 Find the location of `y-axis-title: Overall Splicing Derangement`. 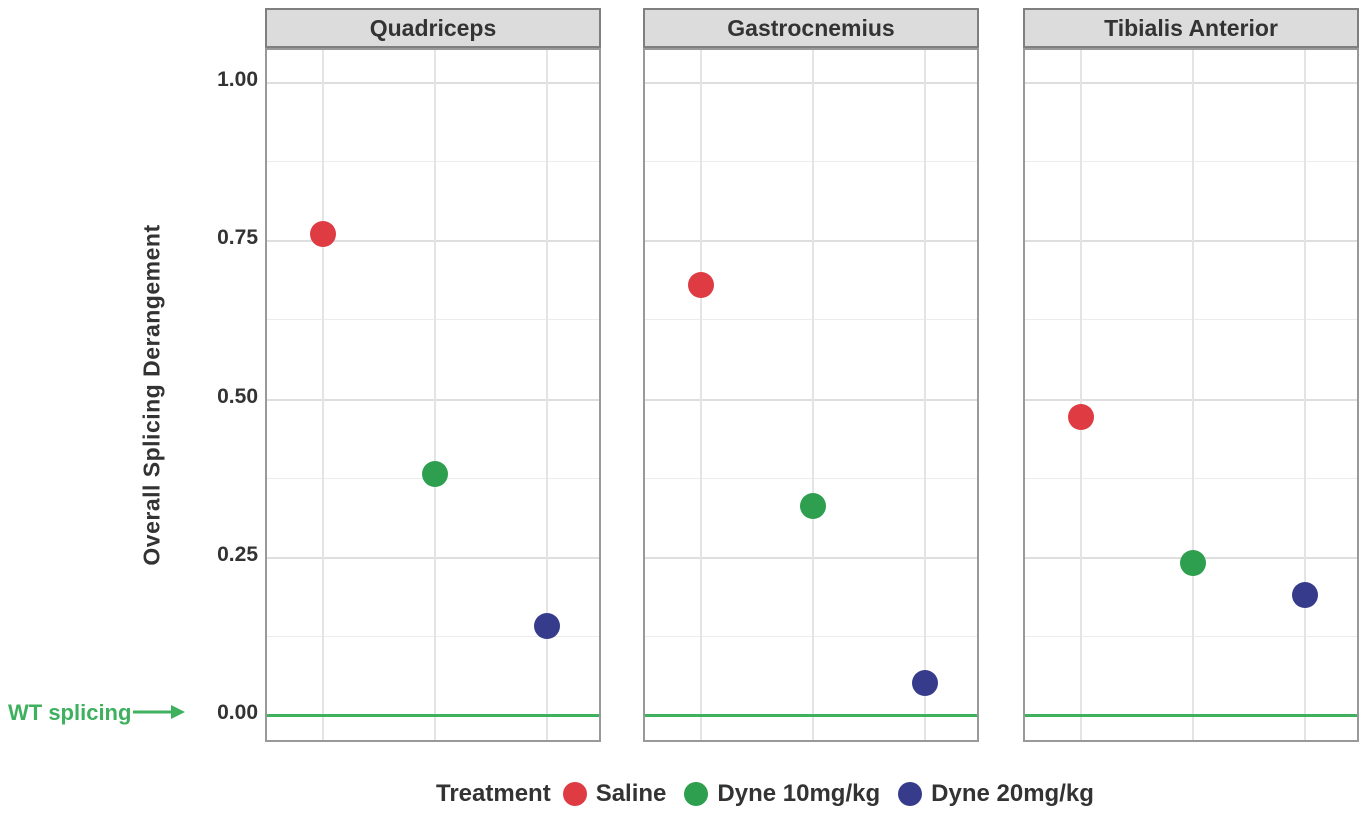

y-axis-title: Overall Splicing Derangement is located at coordinates (151, 395).